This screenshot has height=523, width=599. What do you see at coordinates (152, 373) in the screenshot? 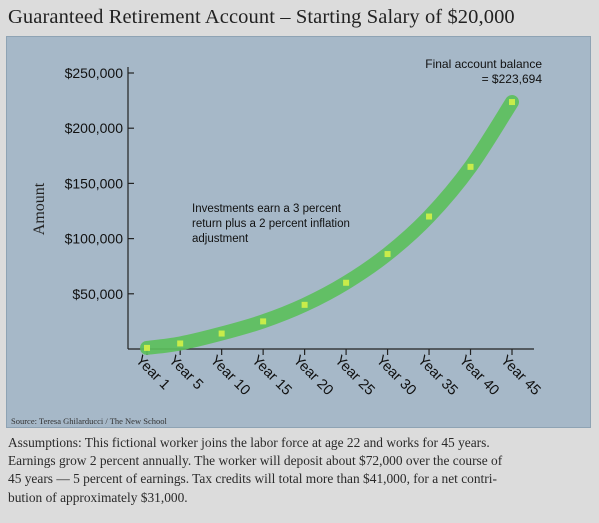
I see `x-tick-label: Year 1` at bounding box center [152, 373].